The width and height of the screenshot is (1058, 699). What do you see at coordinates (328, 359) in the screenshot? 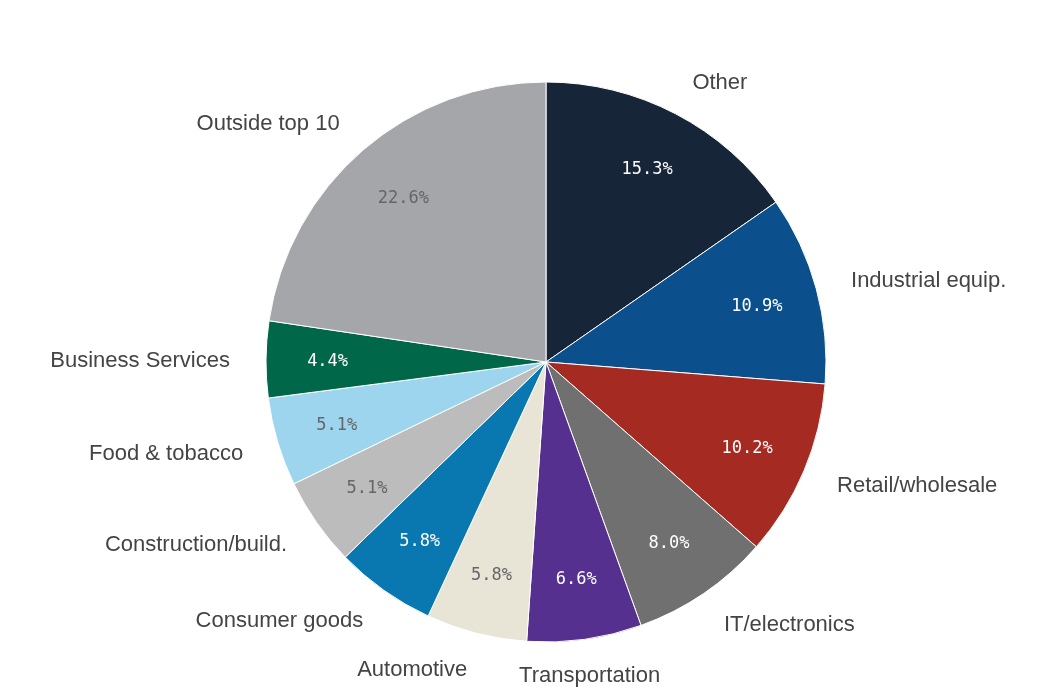
I see `data-label: 4.4%` at bounding box center [328, 359].